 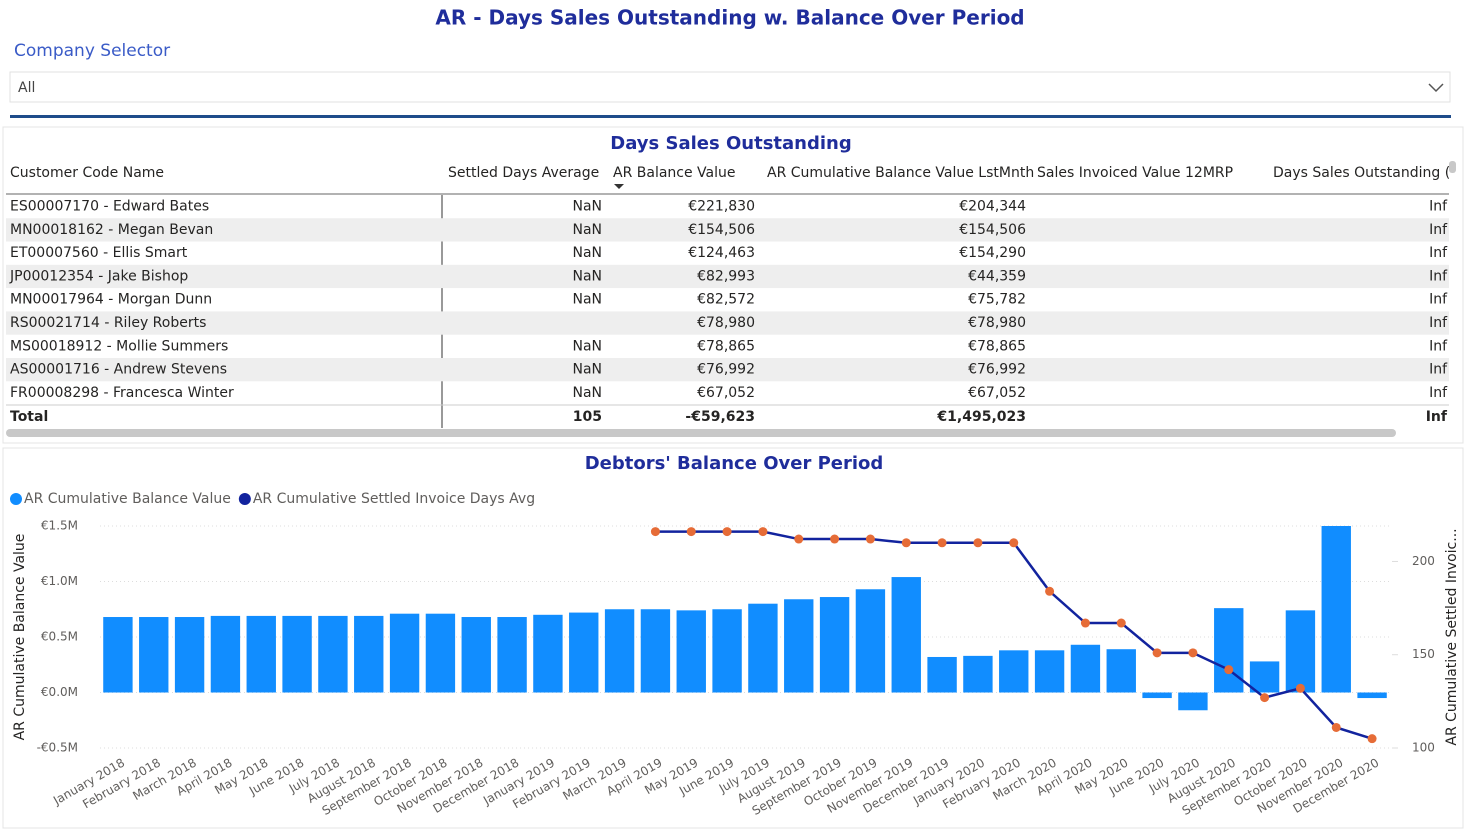 What do you see at coordinates (1135, 173) in the screenshot?
I see `column-header: Sales Invoiced Value 12MRP` at bounding box center [1135, 173].